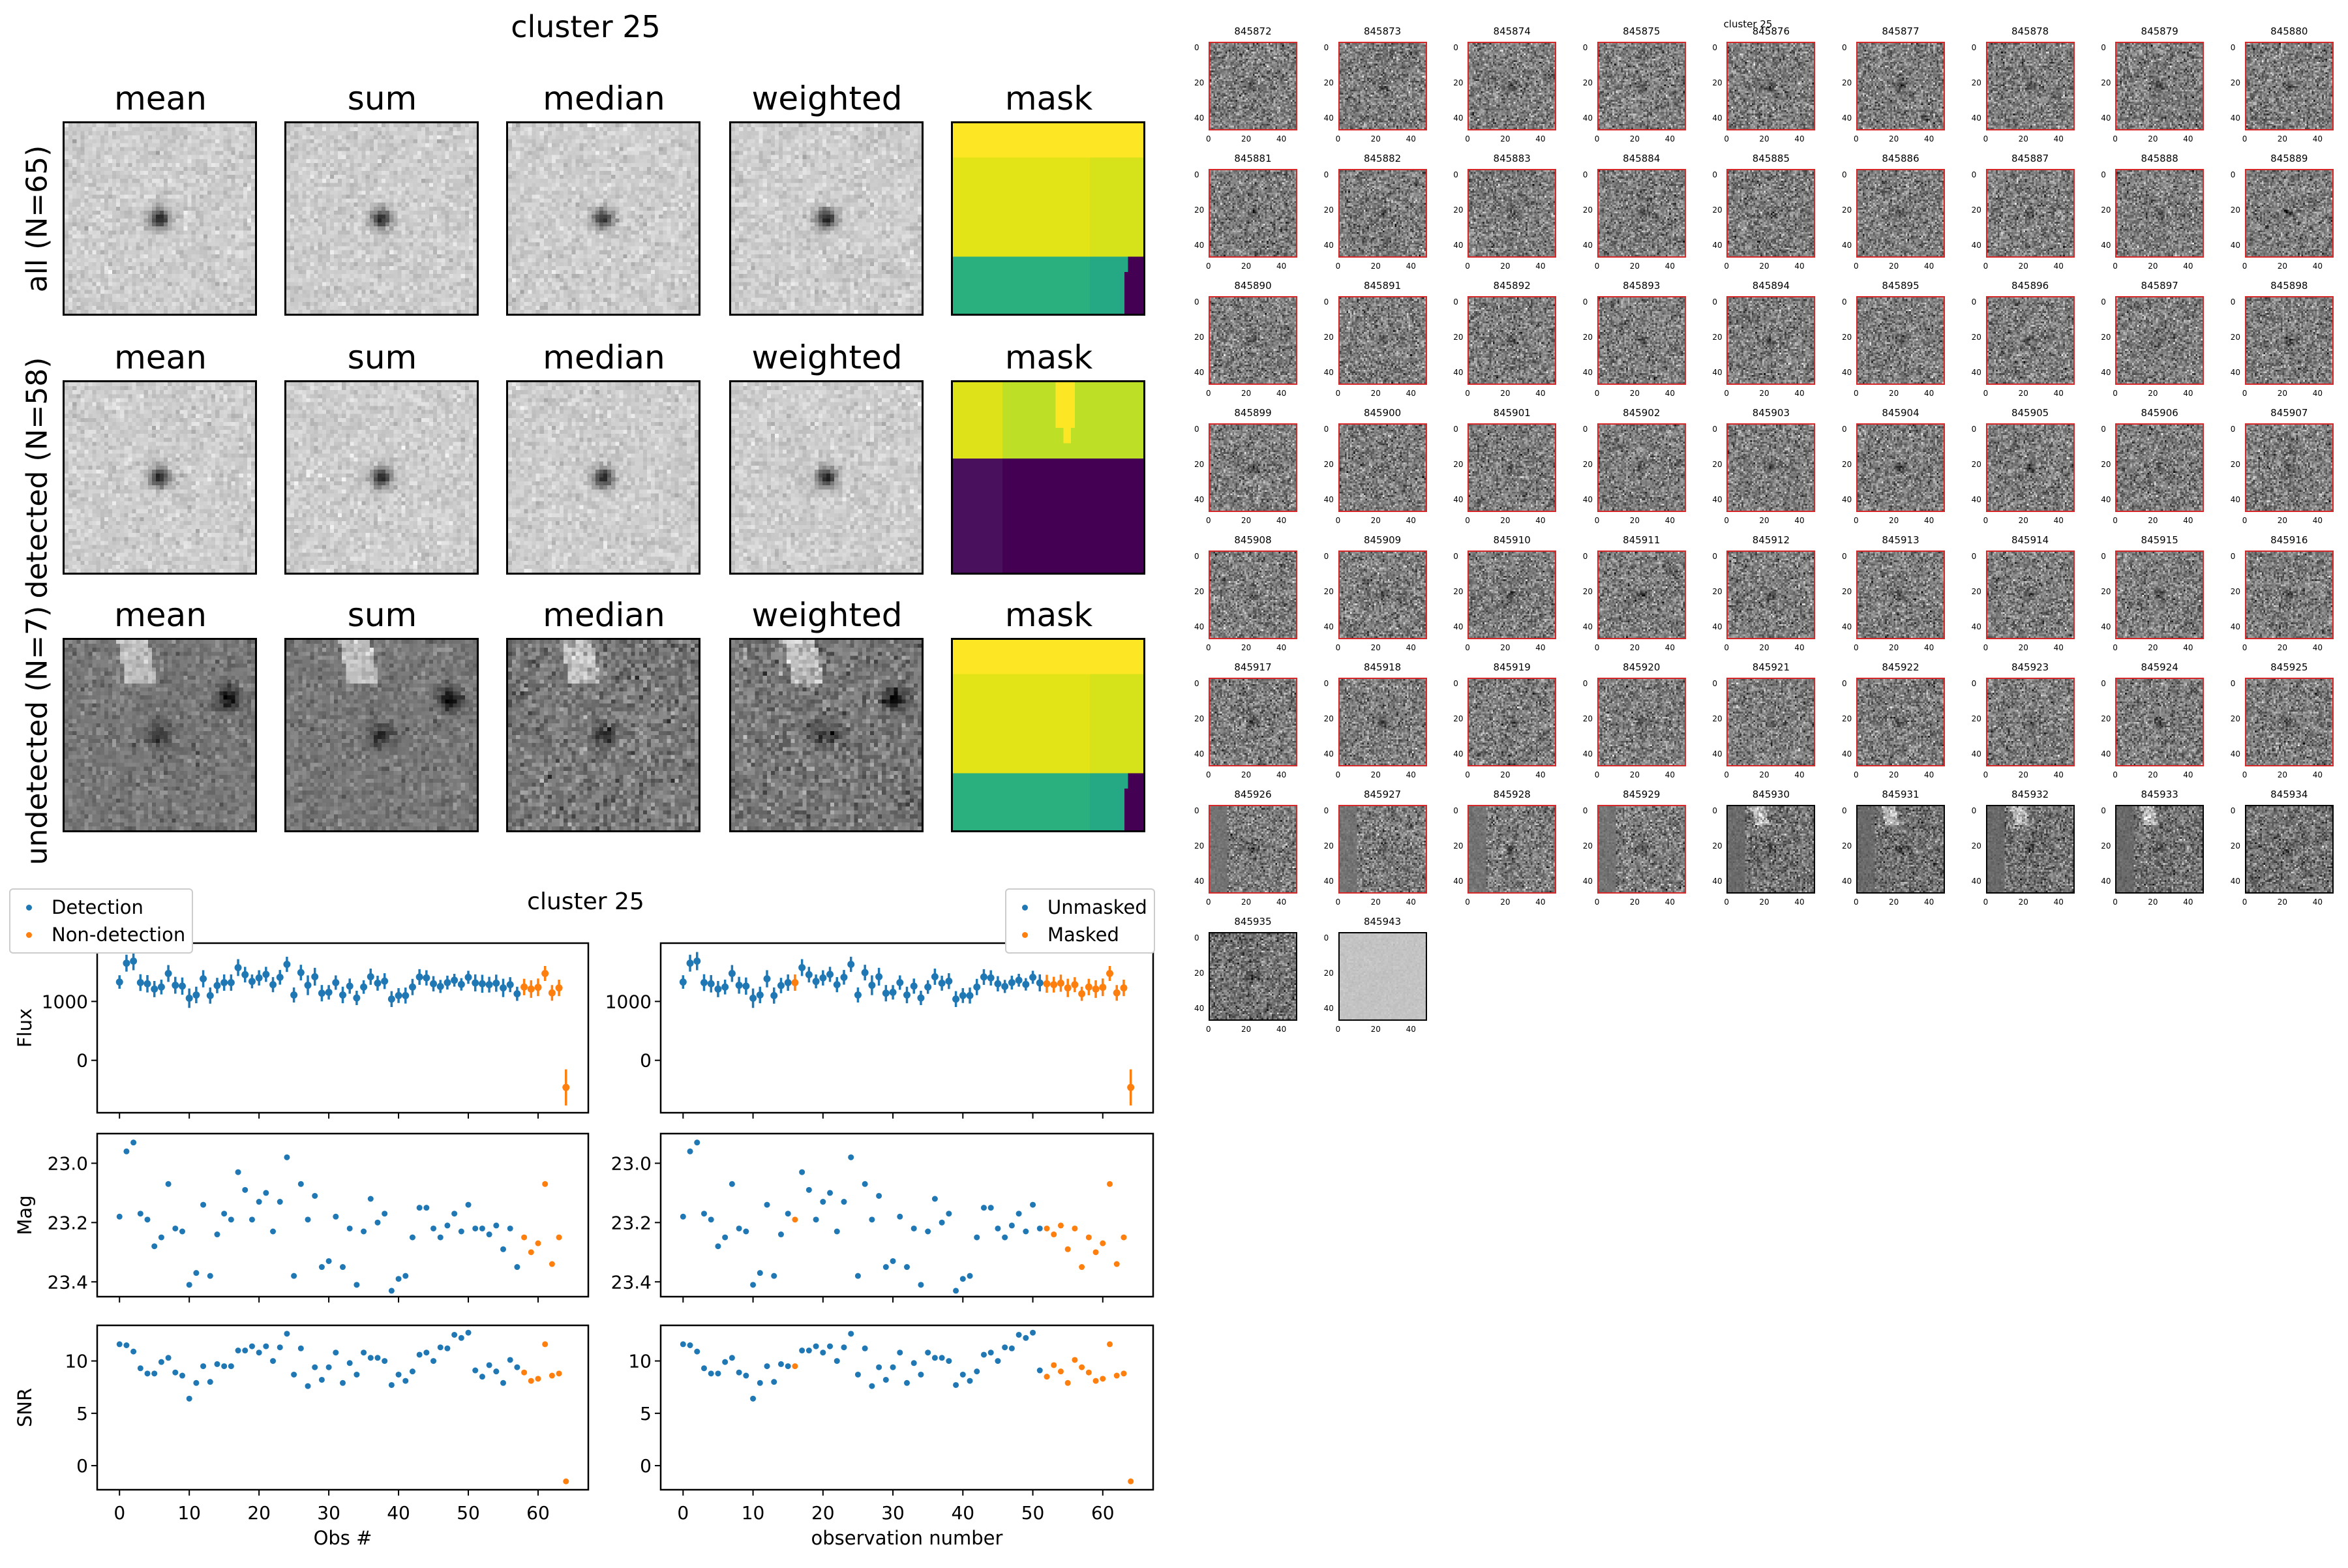 The image size is (2348, 1568). Describe the element at coordinates (82, 1414) in the screenshot. I see `y-tick-label: 5` at that location.